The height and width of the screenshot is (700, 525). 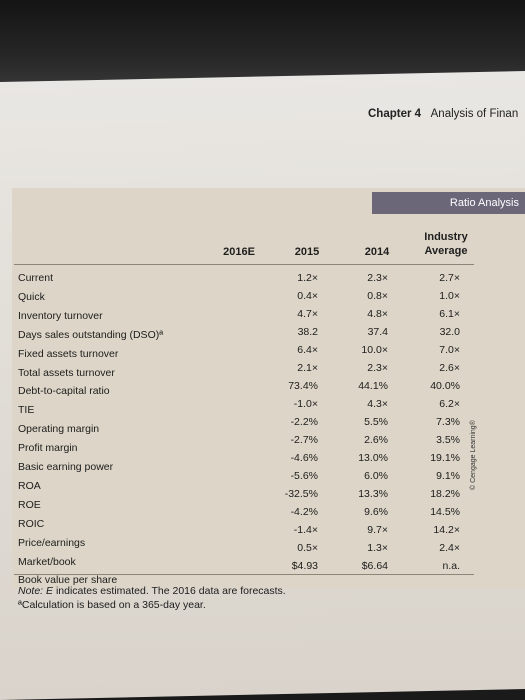 I want to click on col-average: Average, so click(x=446, y=251).